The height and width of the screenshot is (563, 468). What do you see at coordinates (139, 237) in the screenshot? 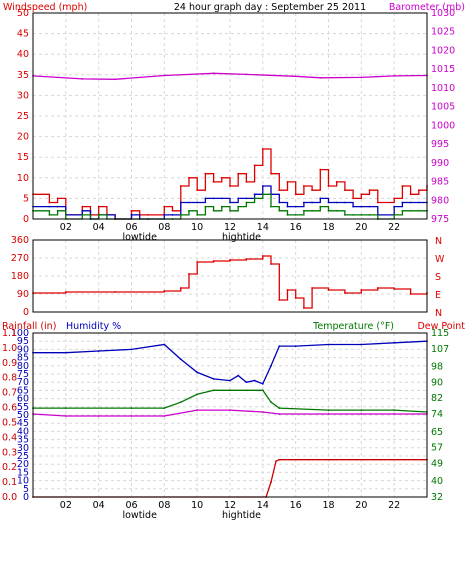
I see `lowtide-label-0: lowtide` at bounding box center [139, 237].